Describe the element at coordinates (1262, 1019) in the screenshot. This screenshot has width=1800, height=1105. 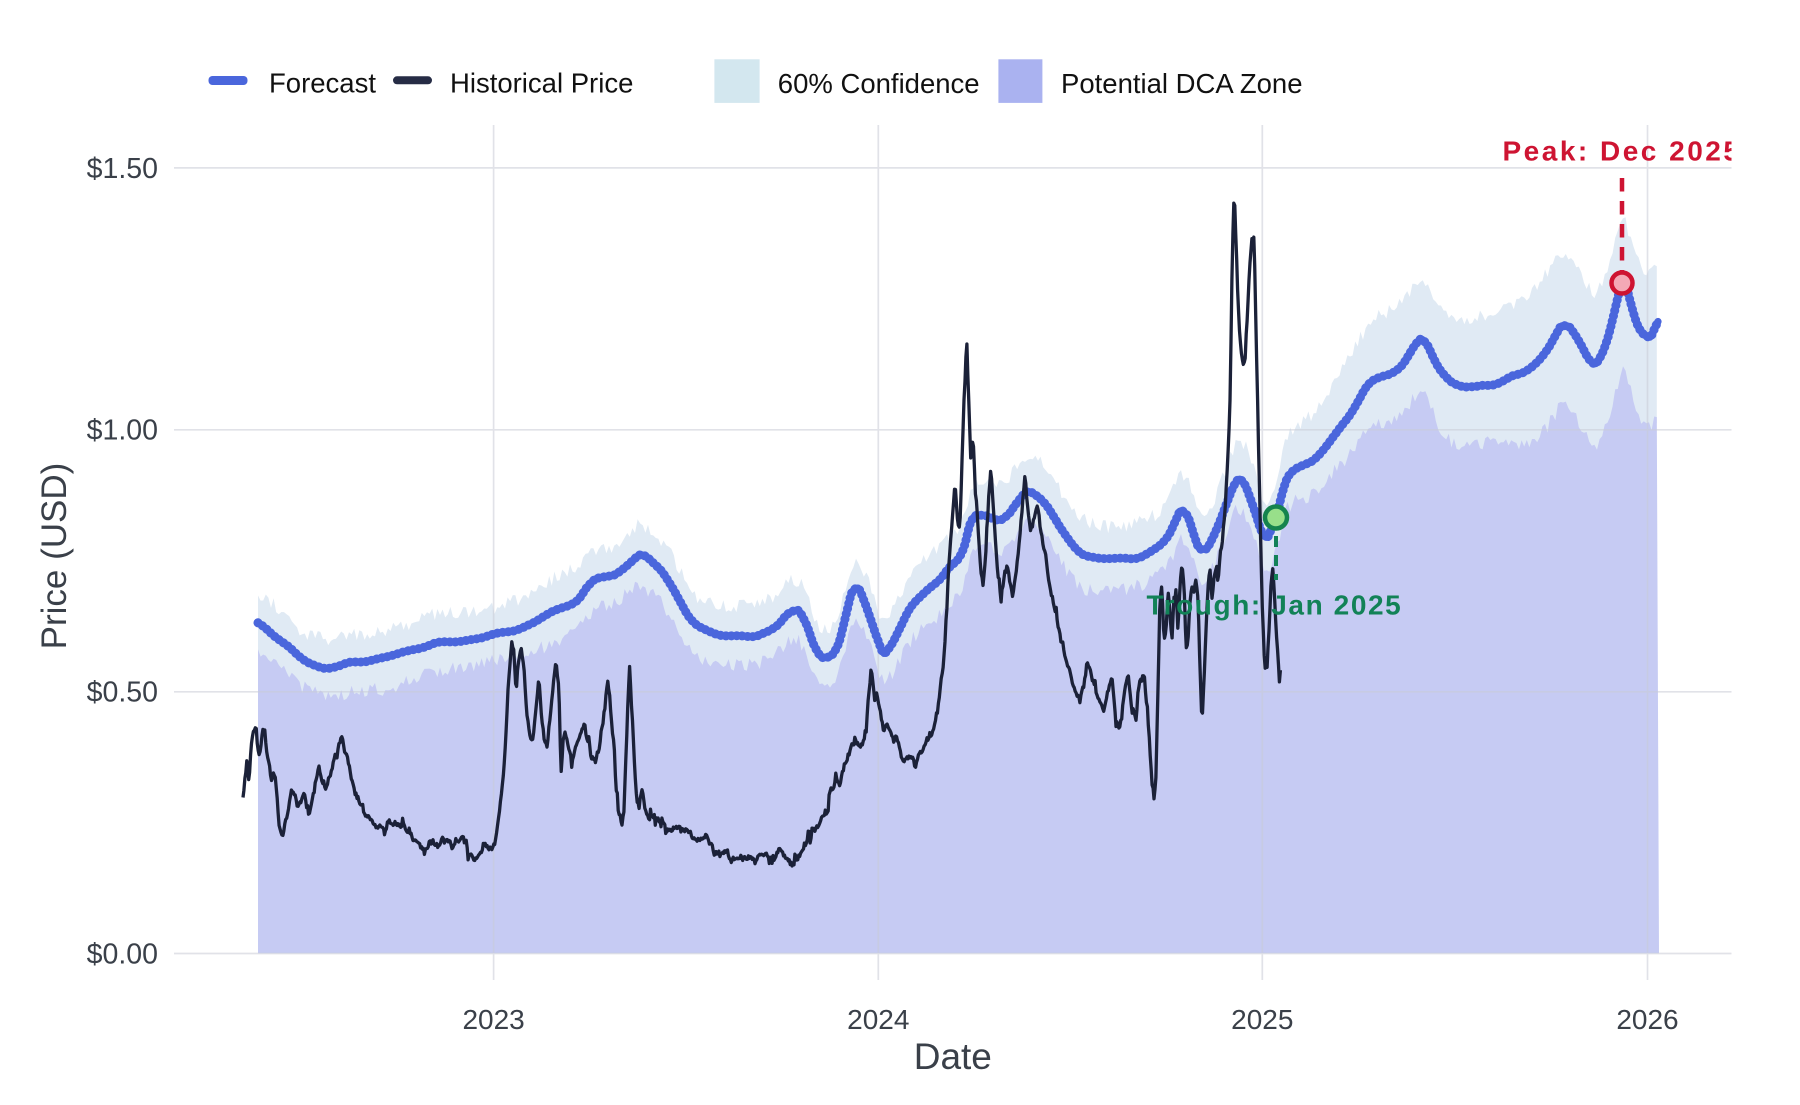
I see `svg-text: 2025` at that location.